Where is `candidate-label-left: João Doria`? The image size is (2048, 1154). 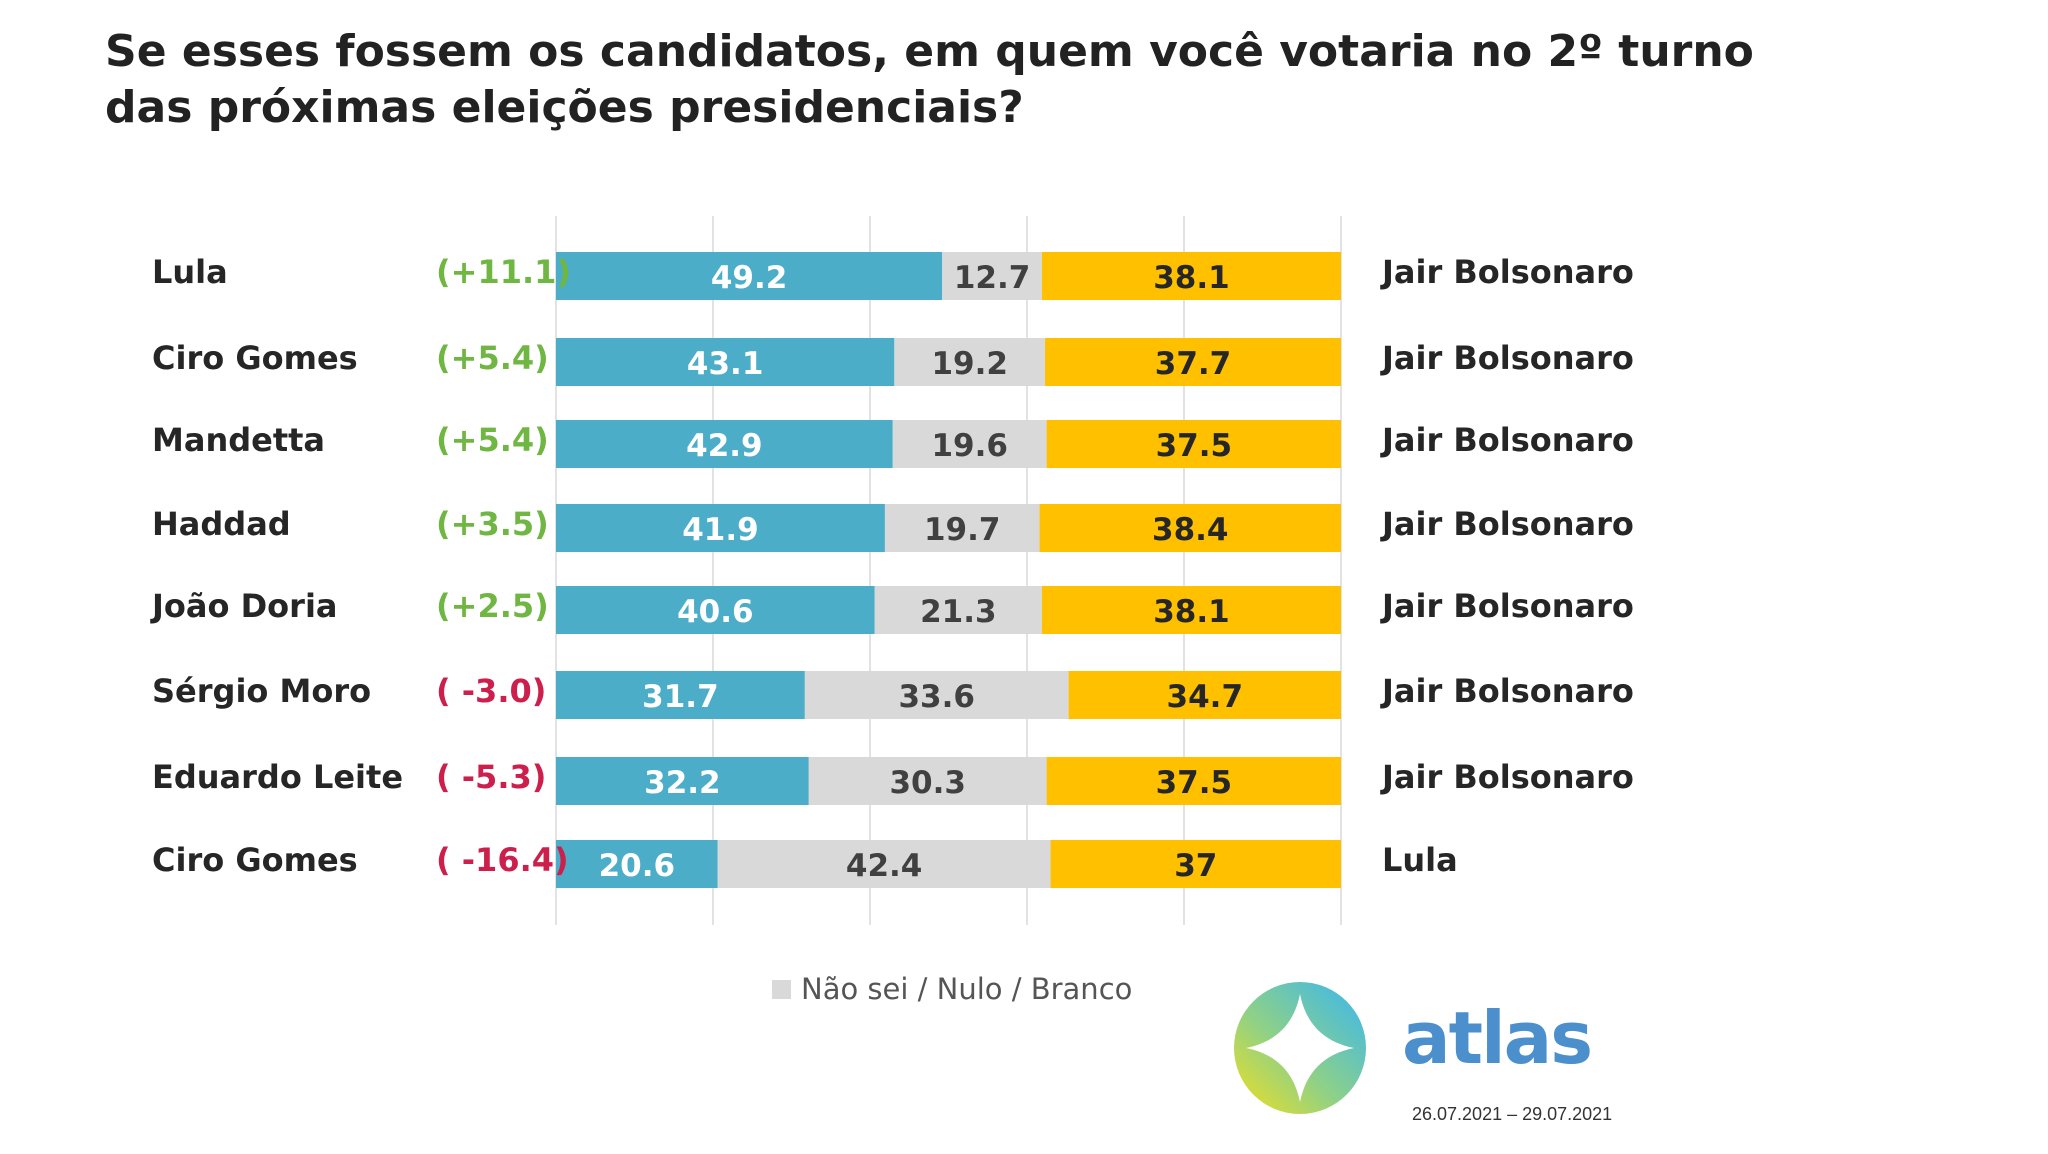
candidate-label-left: João Doria is located at coordinates (244, 606).